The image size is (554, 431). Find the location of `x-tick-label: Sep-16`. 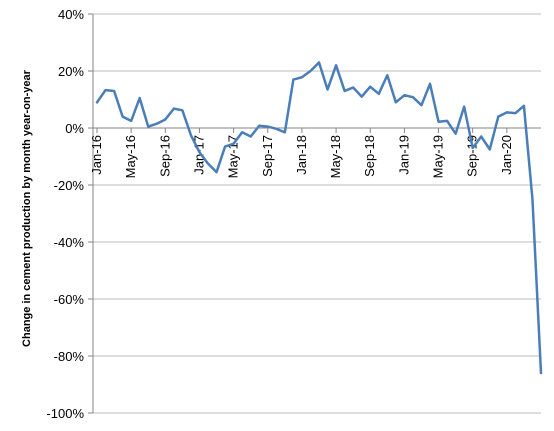

x-tick-label: Sep-16 is located at coordinates (164, 156).